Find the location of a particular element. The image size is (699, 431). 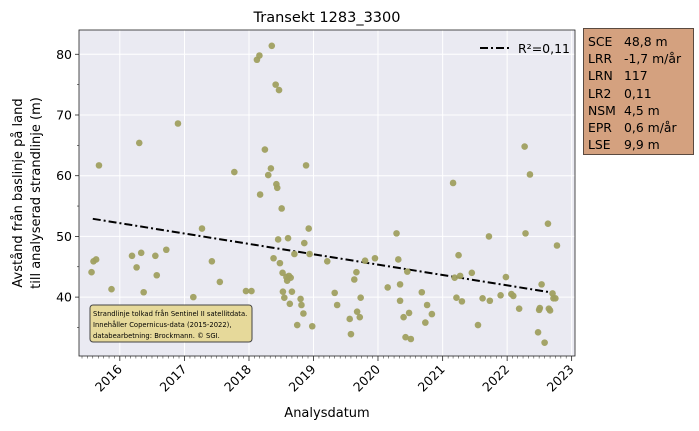

stats-row-lrr: LRR -1,7 m/år is located at coordinates (640, 58).